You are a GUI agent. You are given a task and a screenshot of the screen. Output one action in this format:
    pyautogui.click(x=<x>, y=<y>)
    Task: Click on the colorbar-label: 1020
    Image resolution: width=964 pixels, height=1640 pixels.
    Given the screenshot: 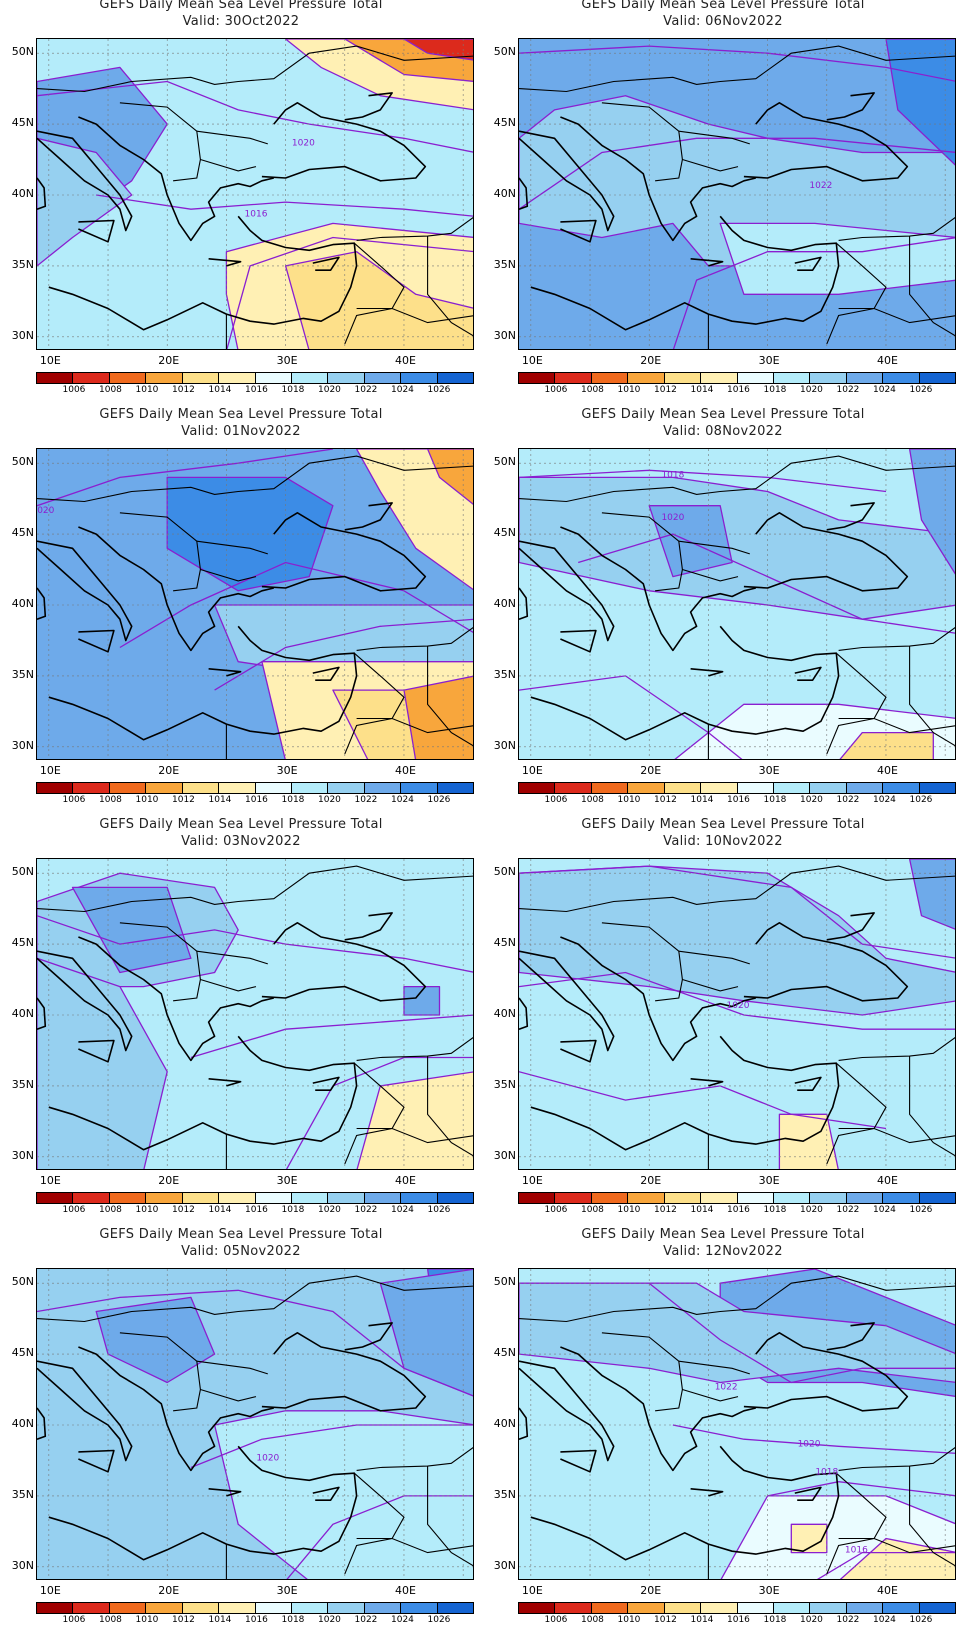 What is the action you would take?
    pyautogui.click(x=811, y=1620)
    